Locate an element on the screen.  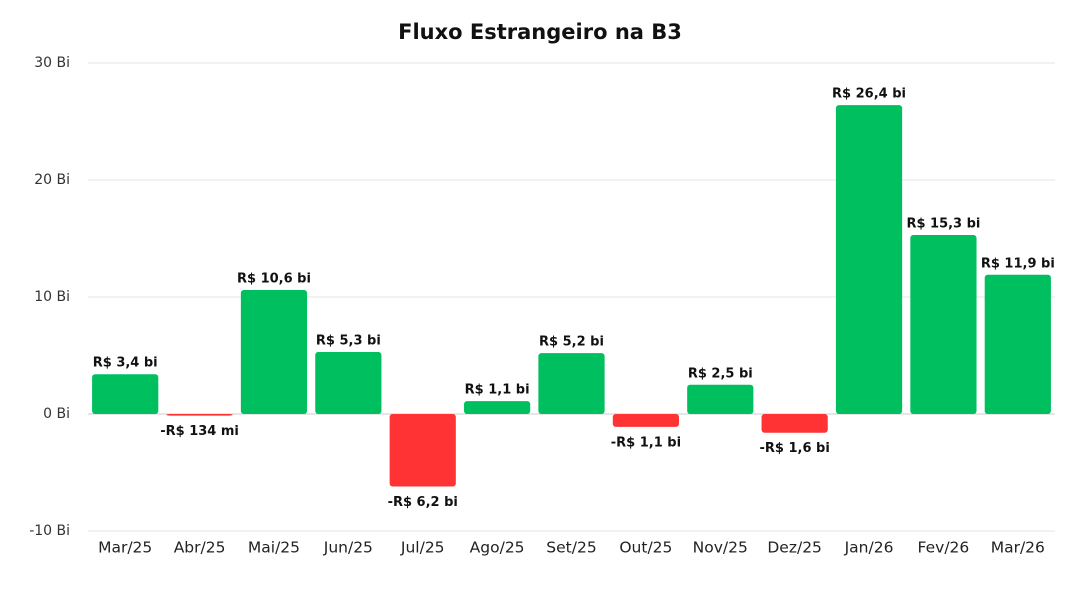
data-label: -R$ 1,6 bi is located at coordinates (795, 448).